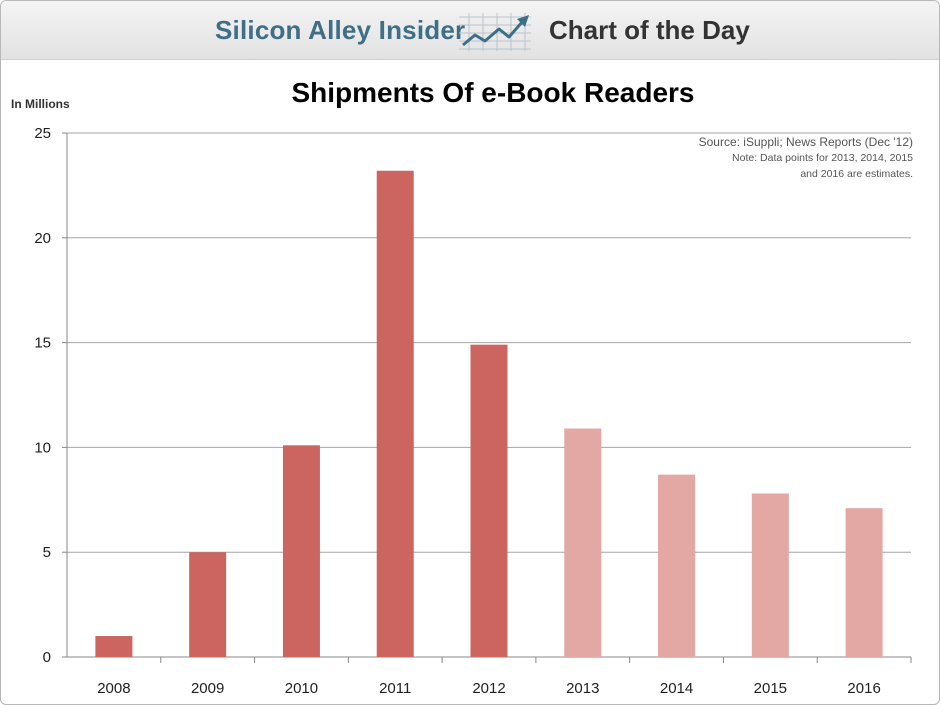 This screenshot has width=940, height=705. I want to click on estimate-note-line-2: and 2016 are estimates., so click(856, 174).